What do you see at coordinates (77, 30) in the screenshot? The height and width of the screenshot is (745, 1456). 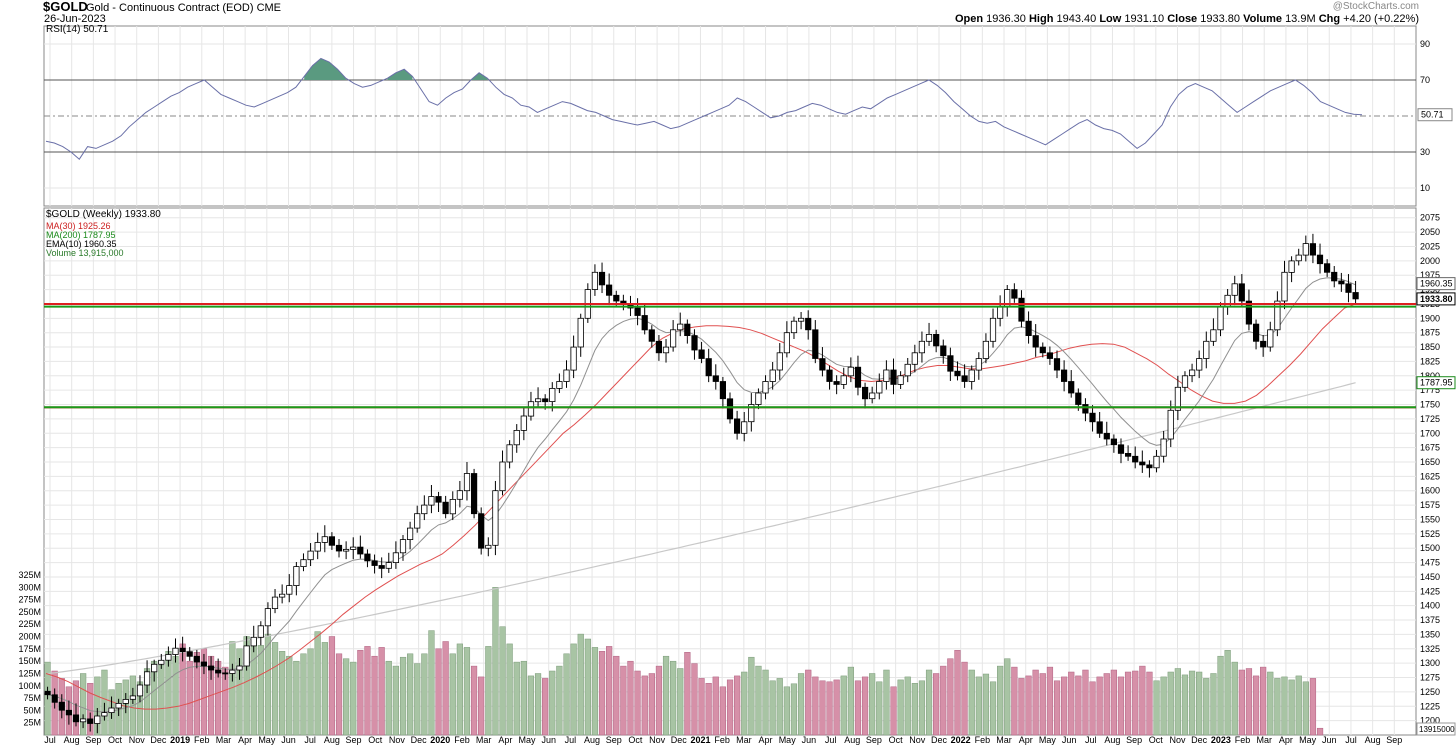 I see `rsi-legend: RSI(14) 50.71` at bounding box center [77, 30].